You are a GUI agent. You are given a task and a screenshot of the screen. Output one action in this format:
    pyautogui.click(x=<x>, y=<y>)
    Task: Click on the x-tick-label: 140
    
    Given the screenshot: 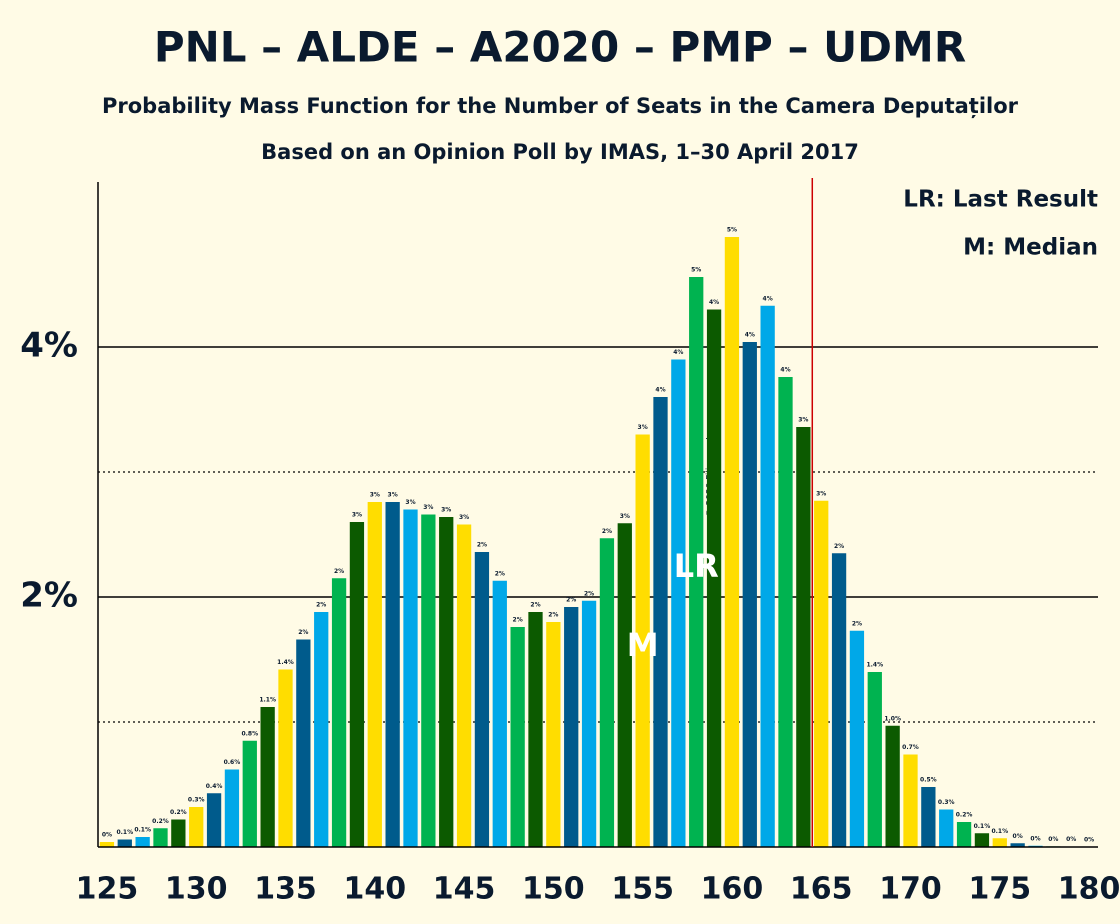 What is the action you would take?
    pyautogui.click(x=374, y=889)
    